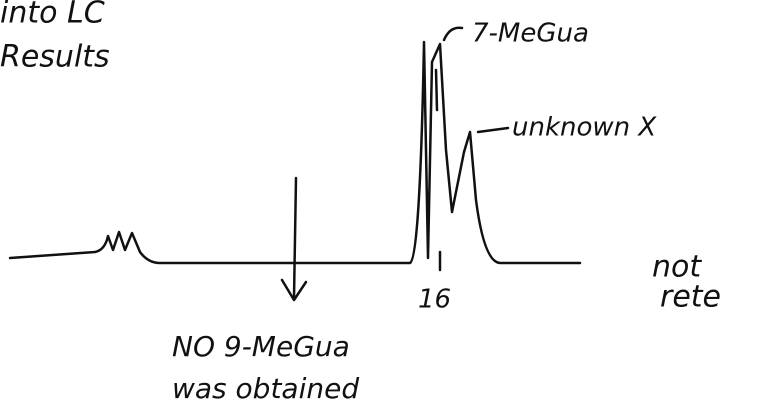 Image resolution: width=760 pixels, height=410 pixels. Describe the element at coordinates (436, 90) in the screenshot. I see `peak-inner-stroke` at that location.